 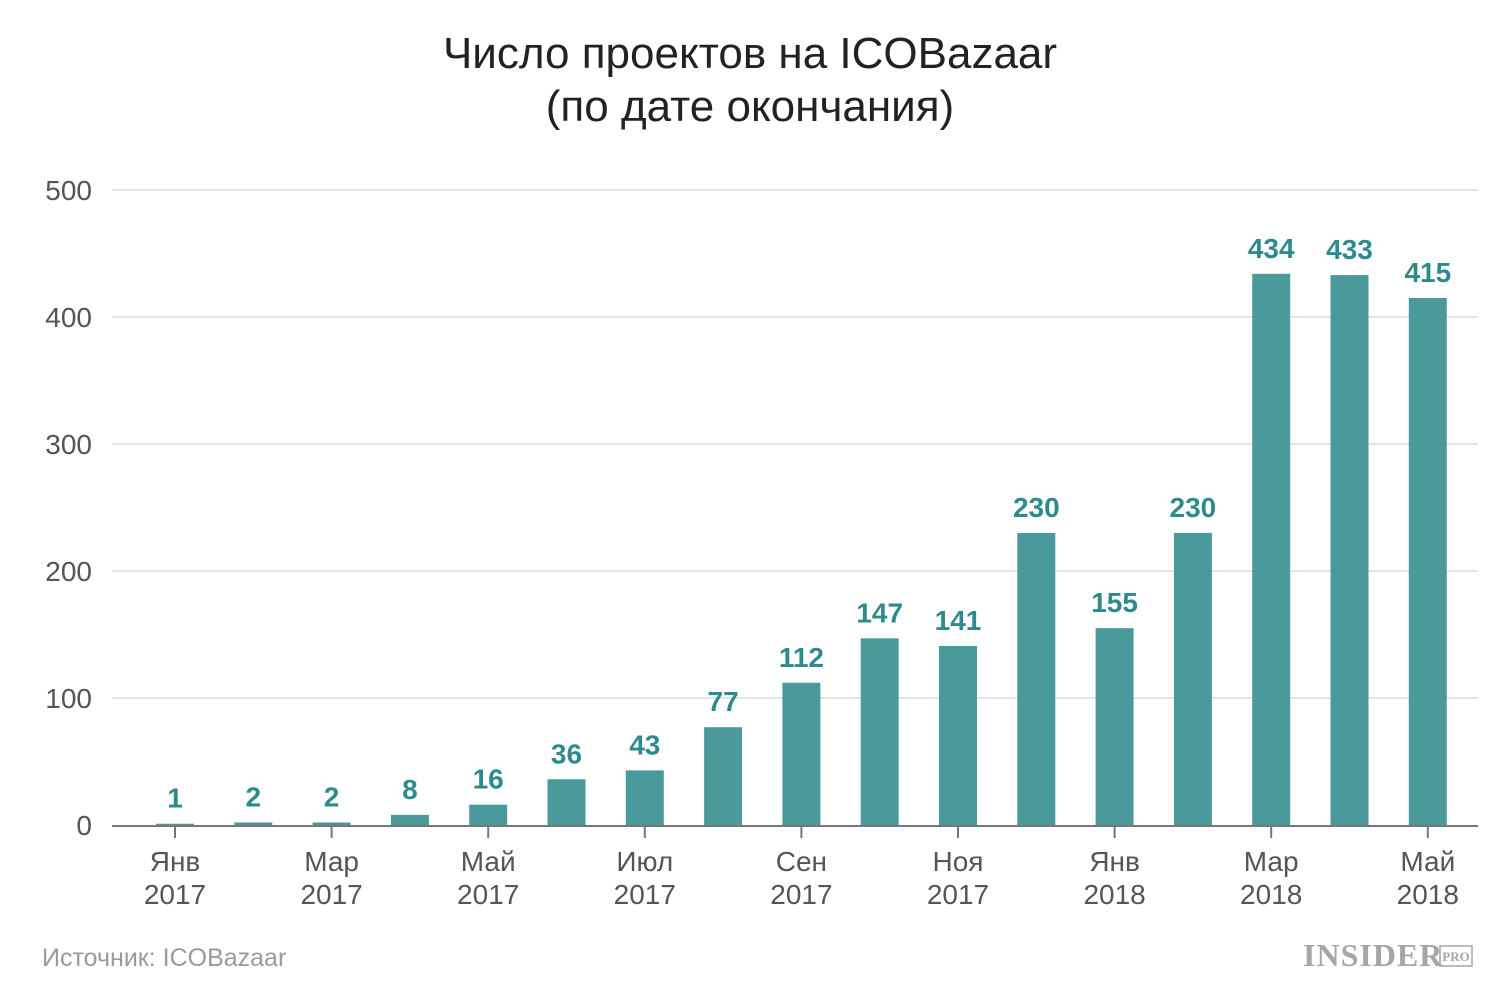 I want to click on data-label: 141, so click(x=958, y=620).